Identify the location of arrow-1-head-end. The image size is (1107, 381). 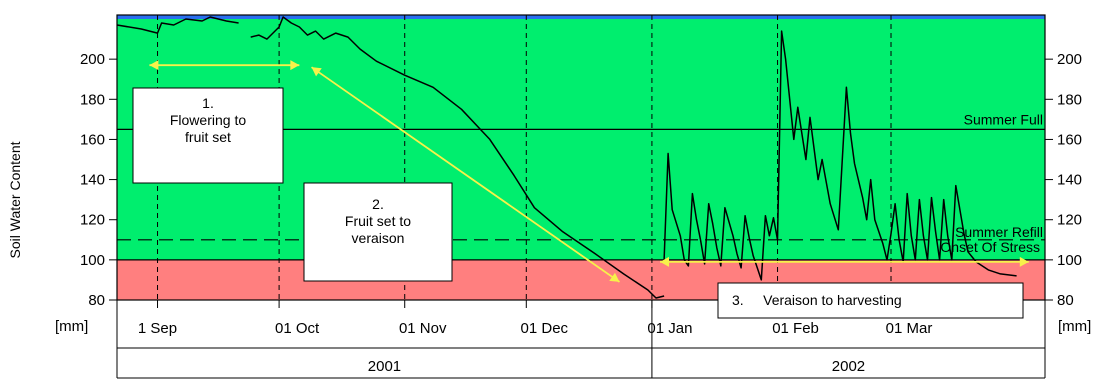
(295, 65).